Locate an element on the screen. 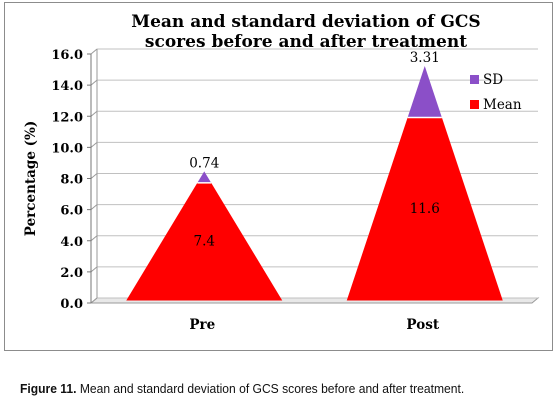  y-tick-label: 14.0 is located at coordinates (67, 86).